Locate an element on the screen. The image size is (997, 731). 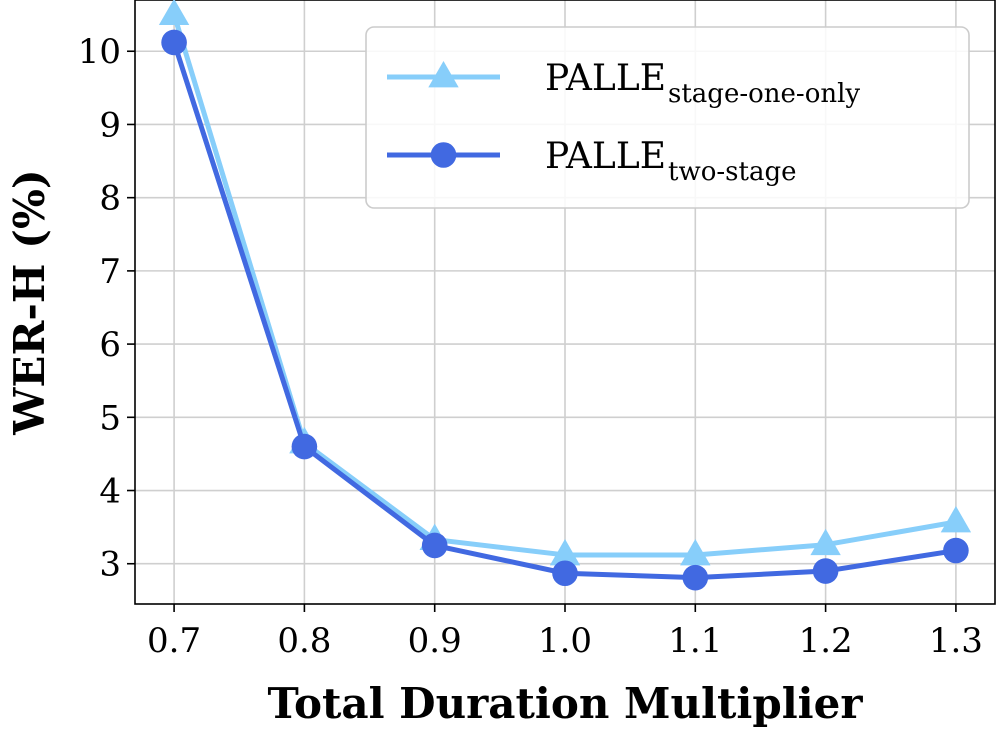
y-tick-label: 3 is located at coordinates (110, 565).